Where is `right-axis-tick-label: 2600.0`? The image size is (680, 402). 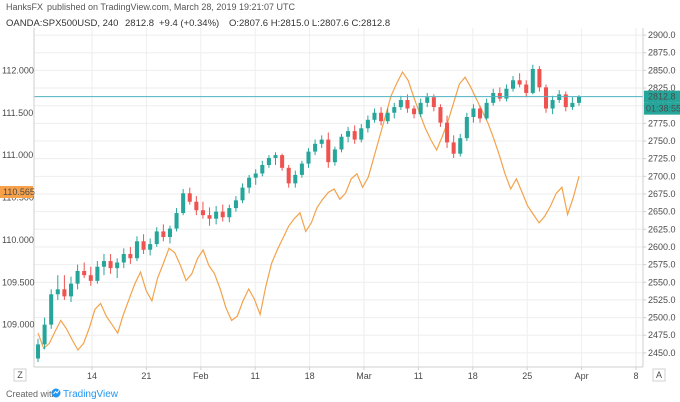
right-axis-tick-label: 2600.0 is located at coordinates (662, 247).